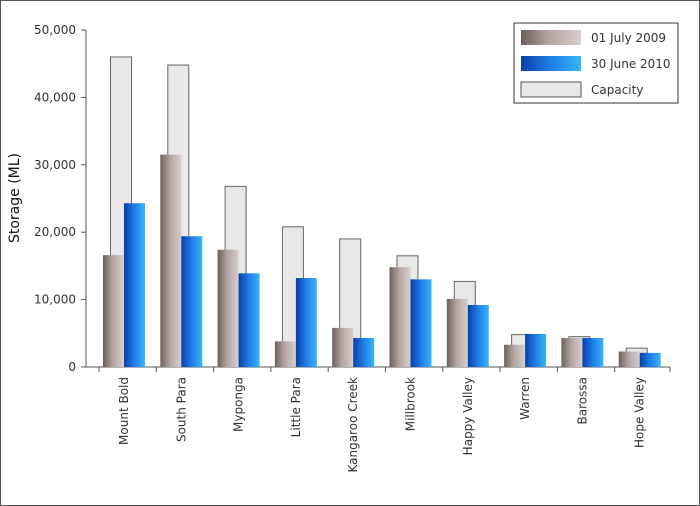  I want to click on x-tick-label: Mount Bold, so click(124, 411).